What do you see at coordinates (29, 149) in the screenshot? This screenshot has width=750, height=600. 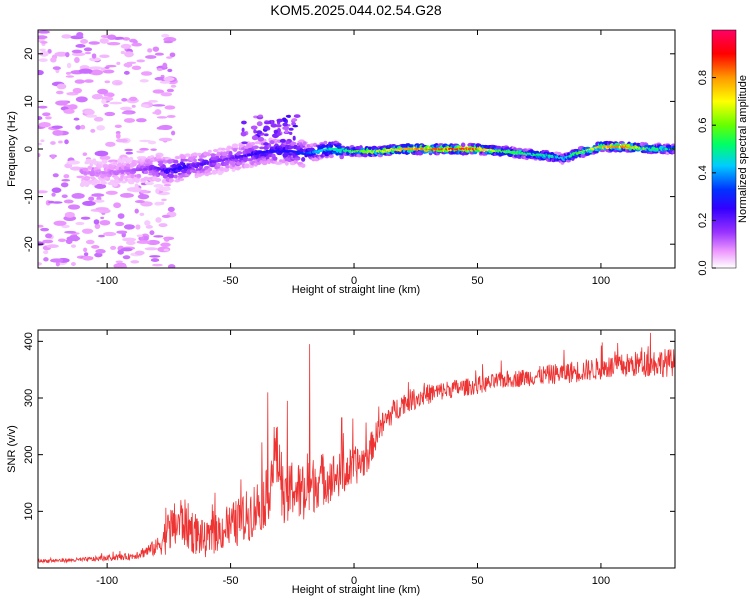 I see `y-tick-label: 0` at bounding box center [29, 149].